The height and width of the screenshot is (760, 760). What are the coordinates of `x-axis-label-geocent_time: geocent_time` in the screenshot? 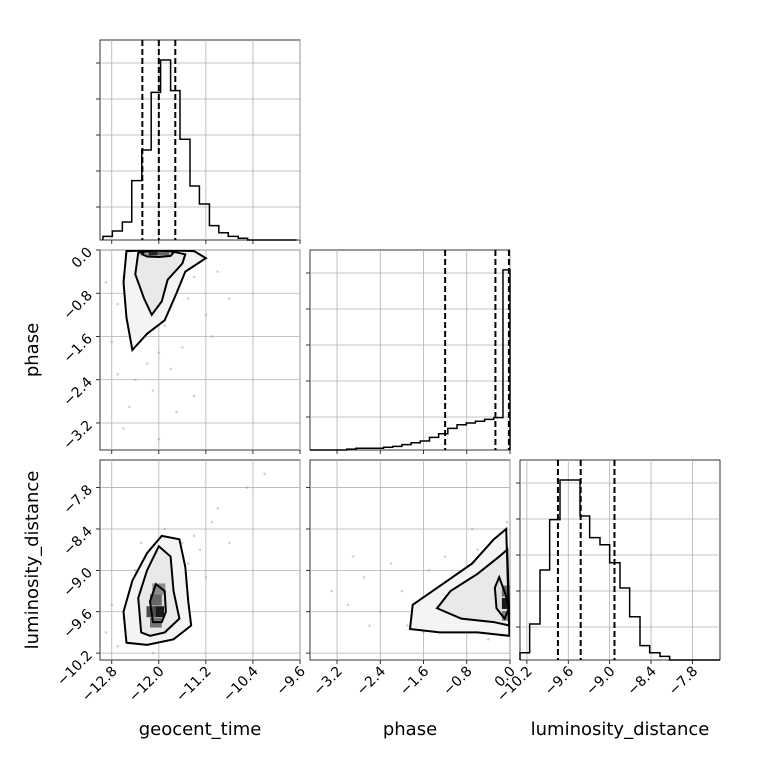 It's located at (200, 729).